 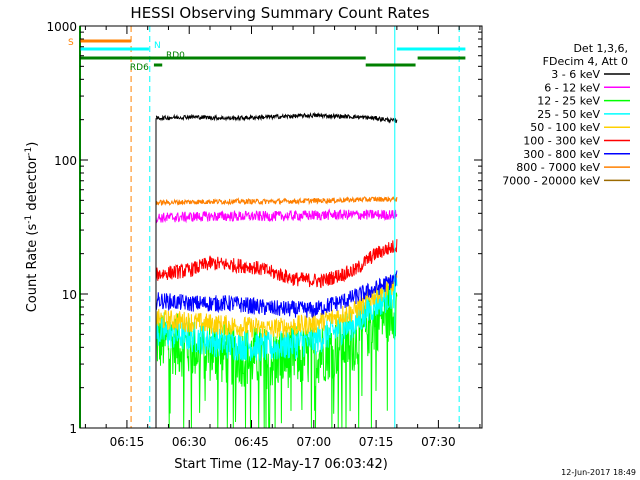 What do you see at coordinates (585, 61) in the screenshot?
I see `legend-header-line2: FDecim 4, Att 0` at bounding box center [585, 61].